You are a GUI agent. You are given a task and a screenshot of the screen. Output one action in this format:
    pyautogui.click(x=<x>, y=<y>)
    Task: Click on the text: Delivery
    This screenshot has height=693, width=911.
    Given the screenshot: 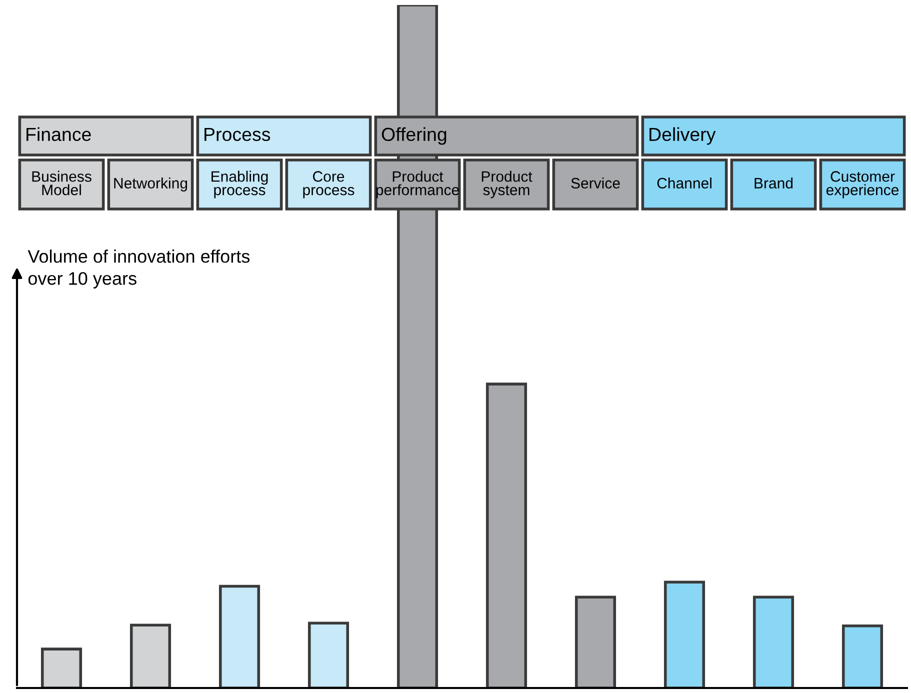 What is the action you would take?
    pyautogui.click(x=683, y=136)
    